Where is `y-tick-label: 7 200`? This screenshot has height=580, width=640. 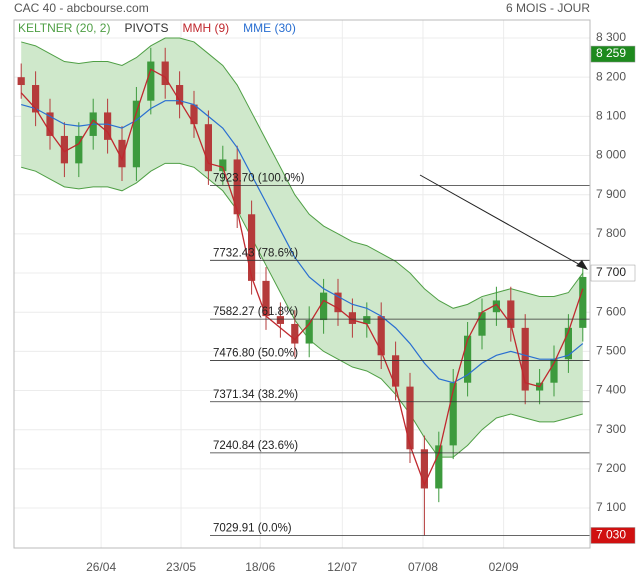
y-tick-label: 7 200 is located at coordinates (611, 468).